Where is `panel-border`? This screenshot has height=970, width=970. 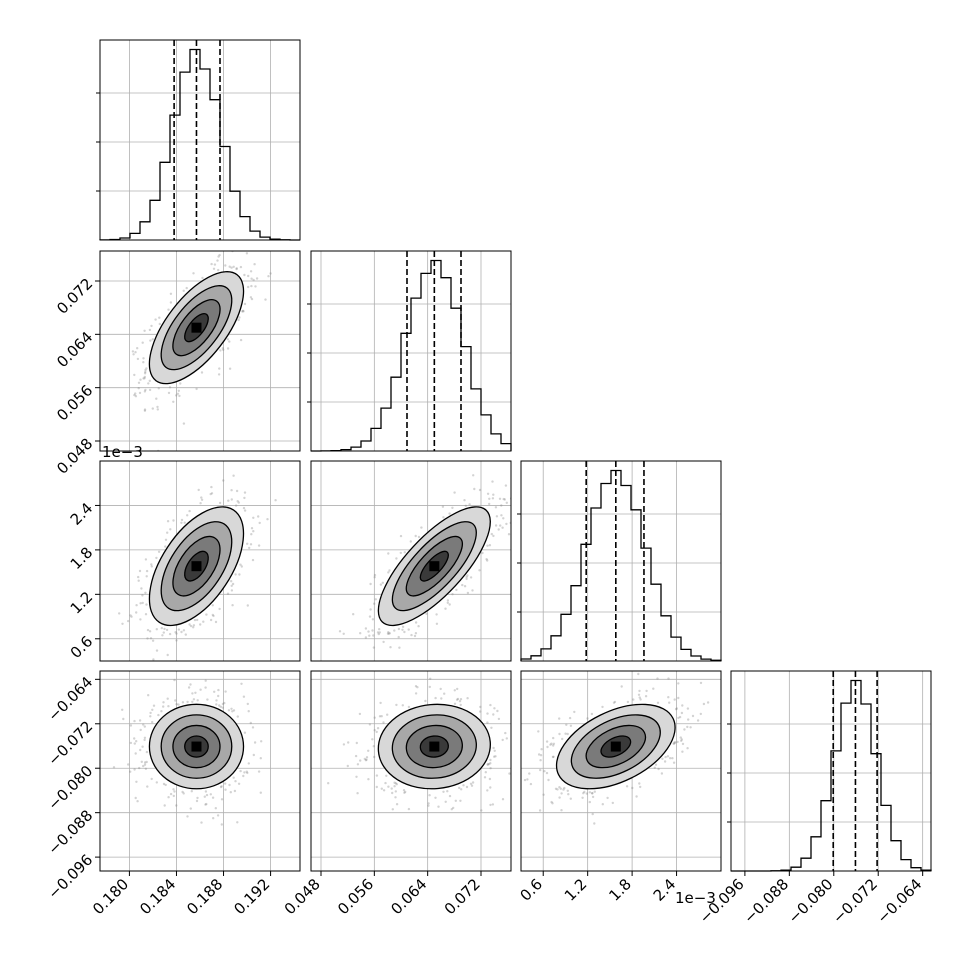 panel-border is located at coordinates (200, 561).